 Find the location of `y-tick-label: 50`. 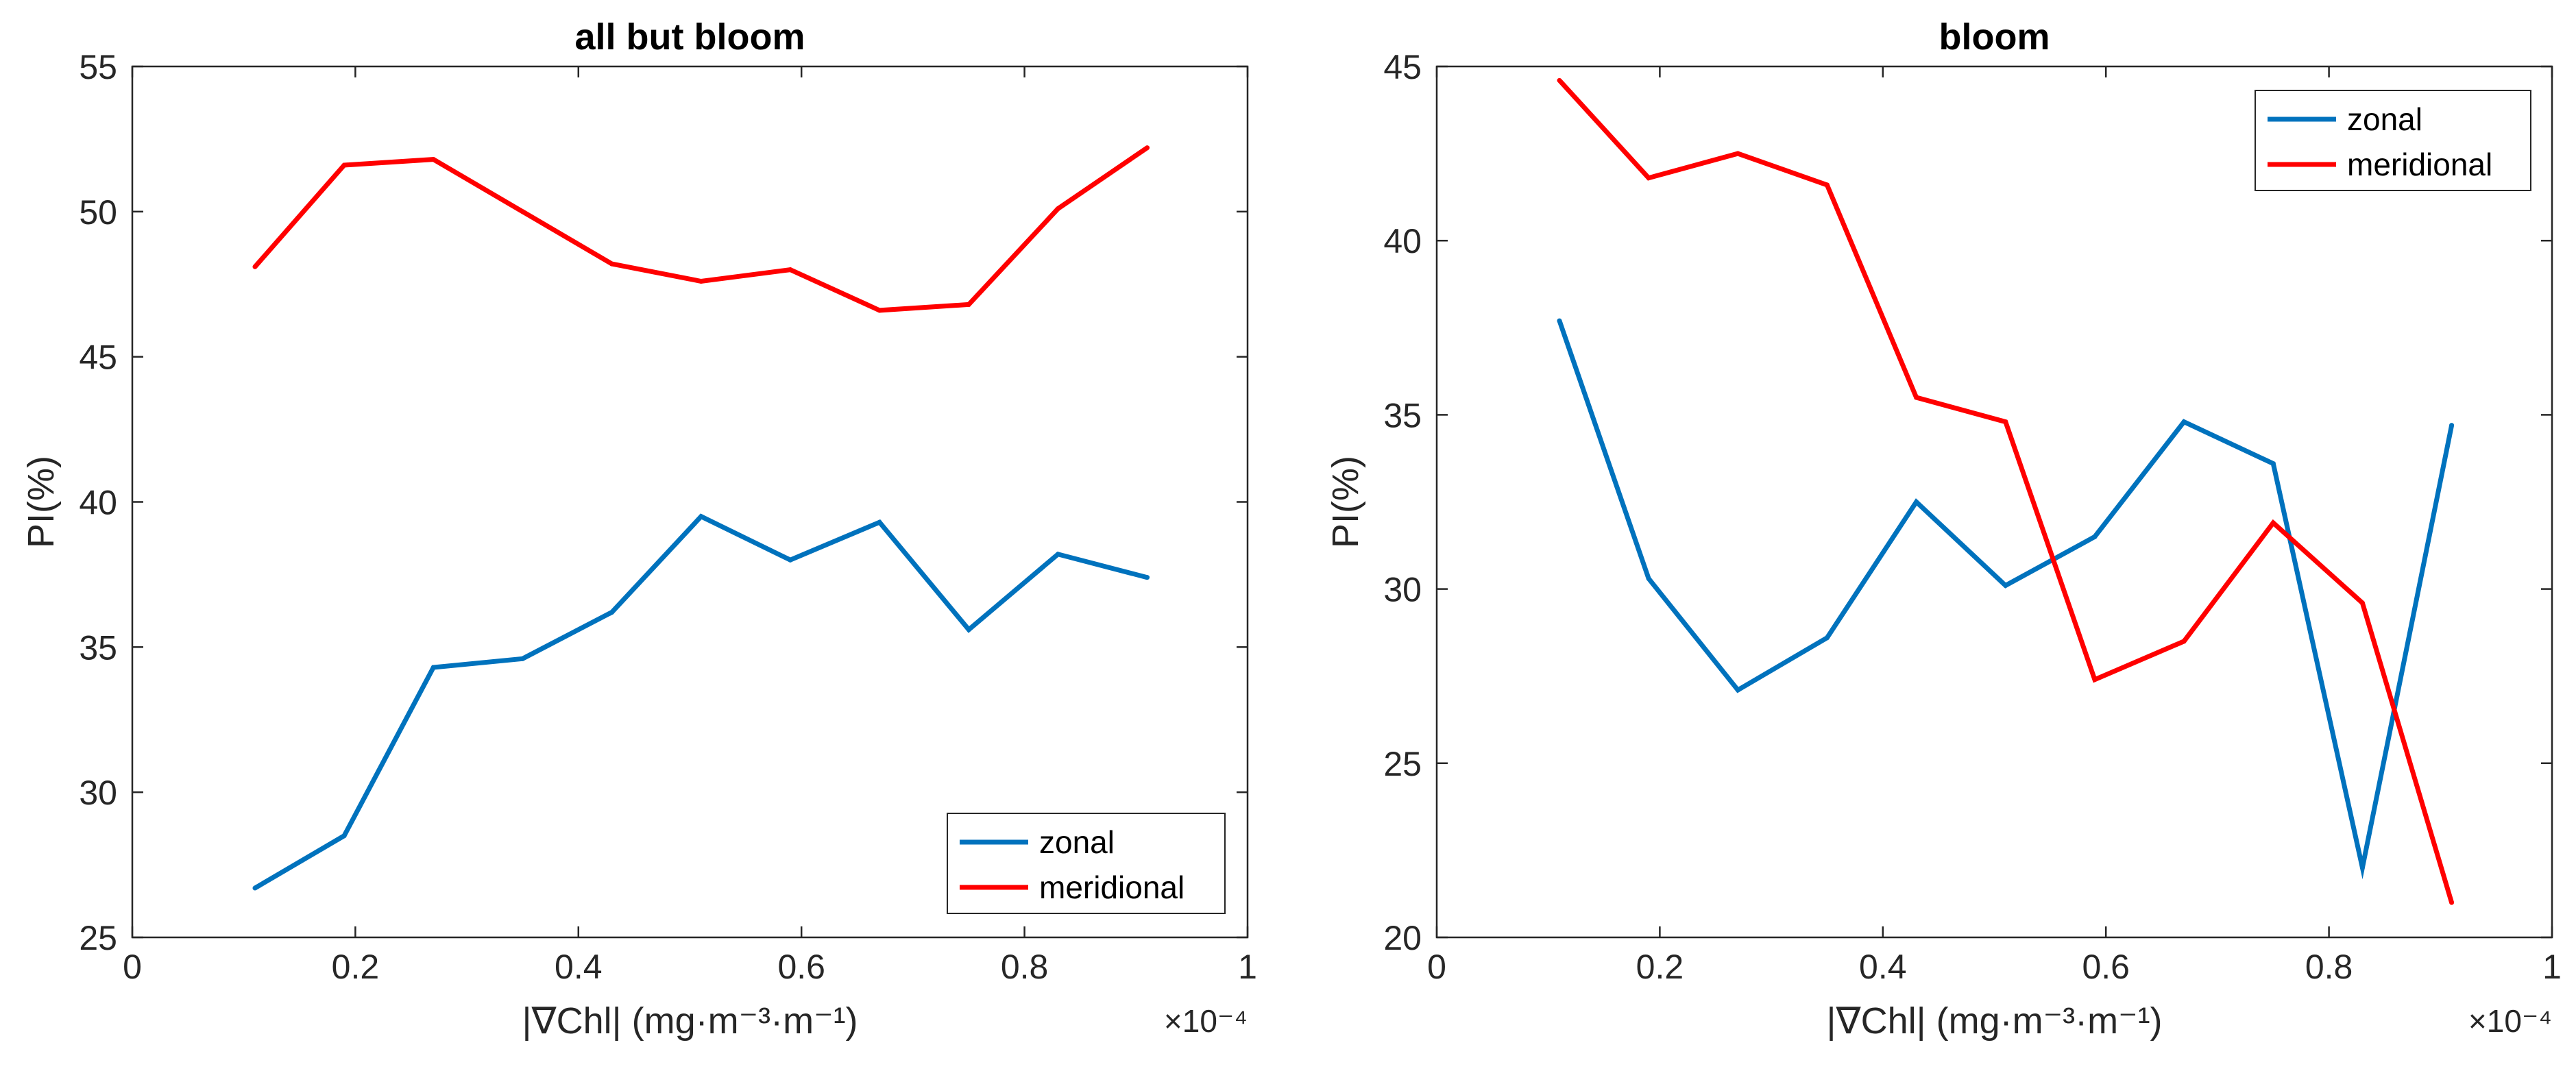

y-tick-label: 50 is located at coordinates (98, 212).